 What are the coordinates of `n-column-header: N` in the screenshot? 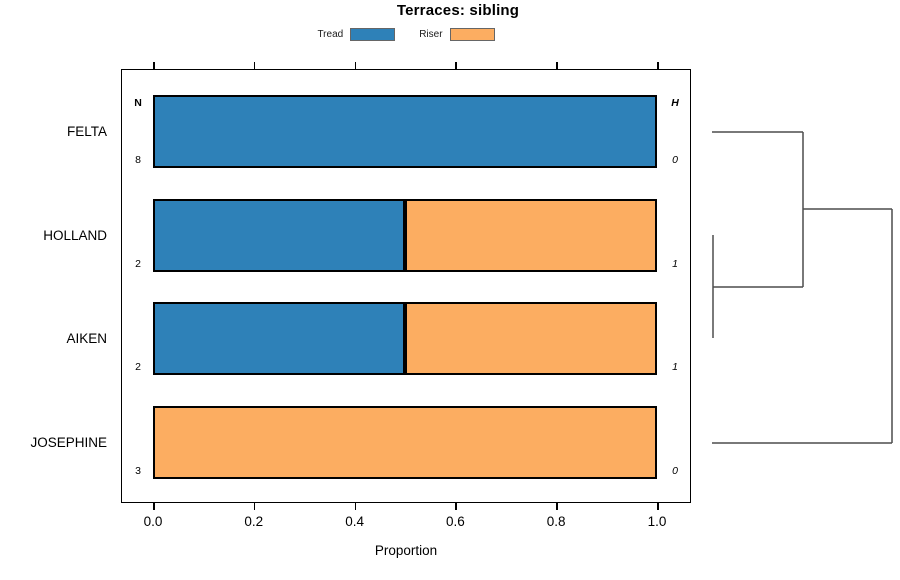 It's located at (138, 103).